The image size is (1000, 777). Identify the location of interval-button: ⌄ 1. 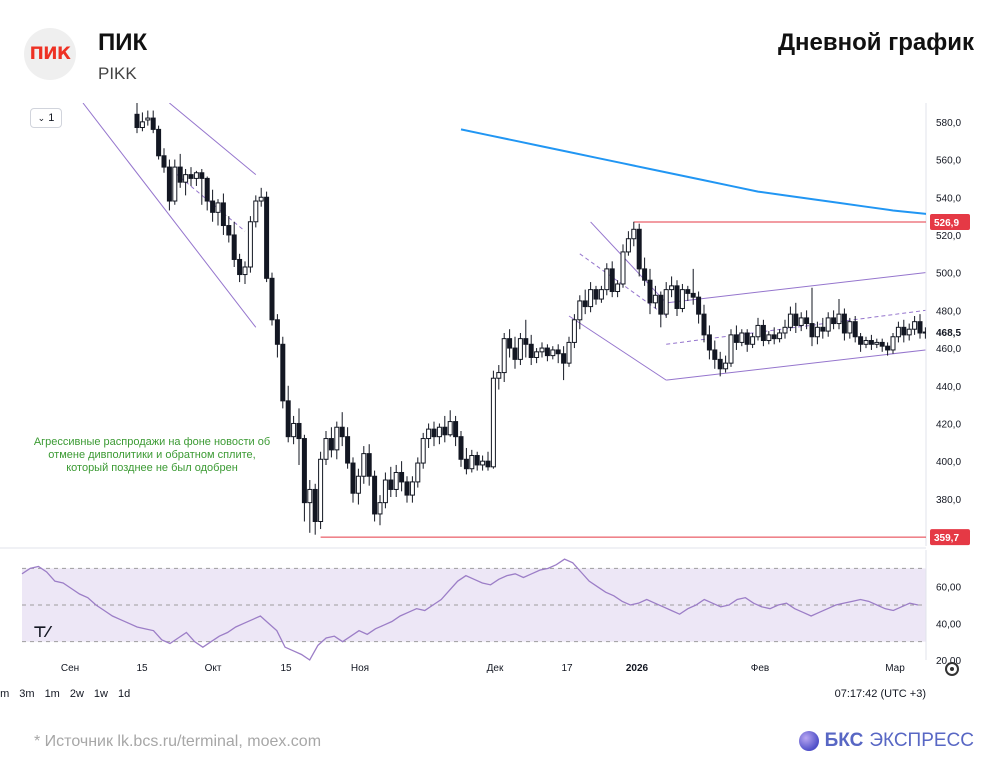
(46, 118).